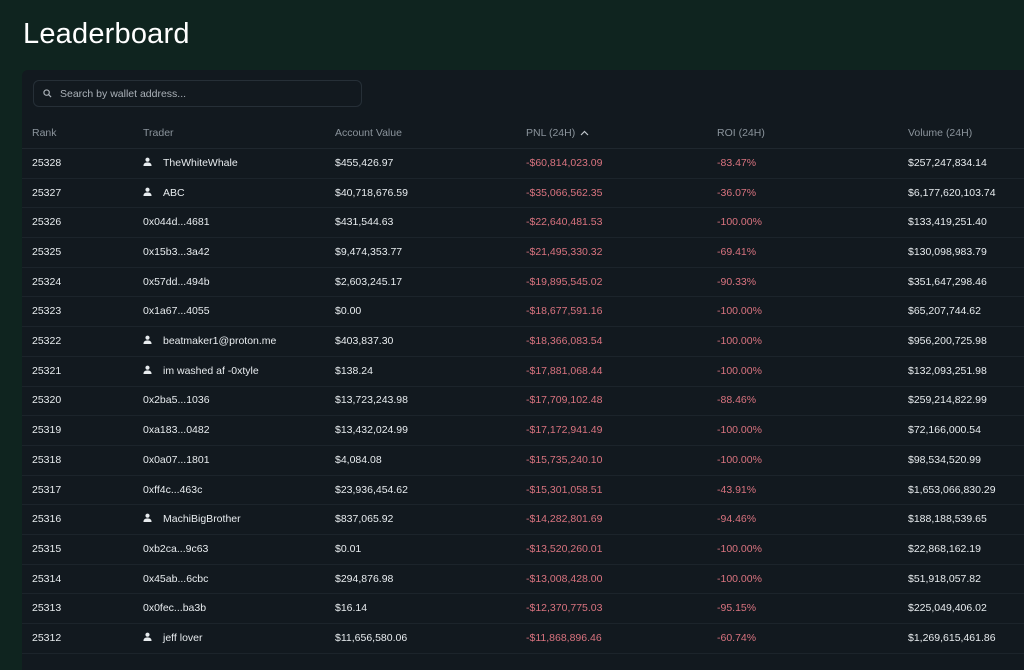 This screenshot has width=1024, height=670. I want to click on volume-cell: $225,049,406.02, so click(947, 608).